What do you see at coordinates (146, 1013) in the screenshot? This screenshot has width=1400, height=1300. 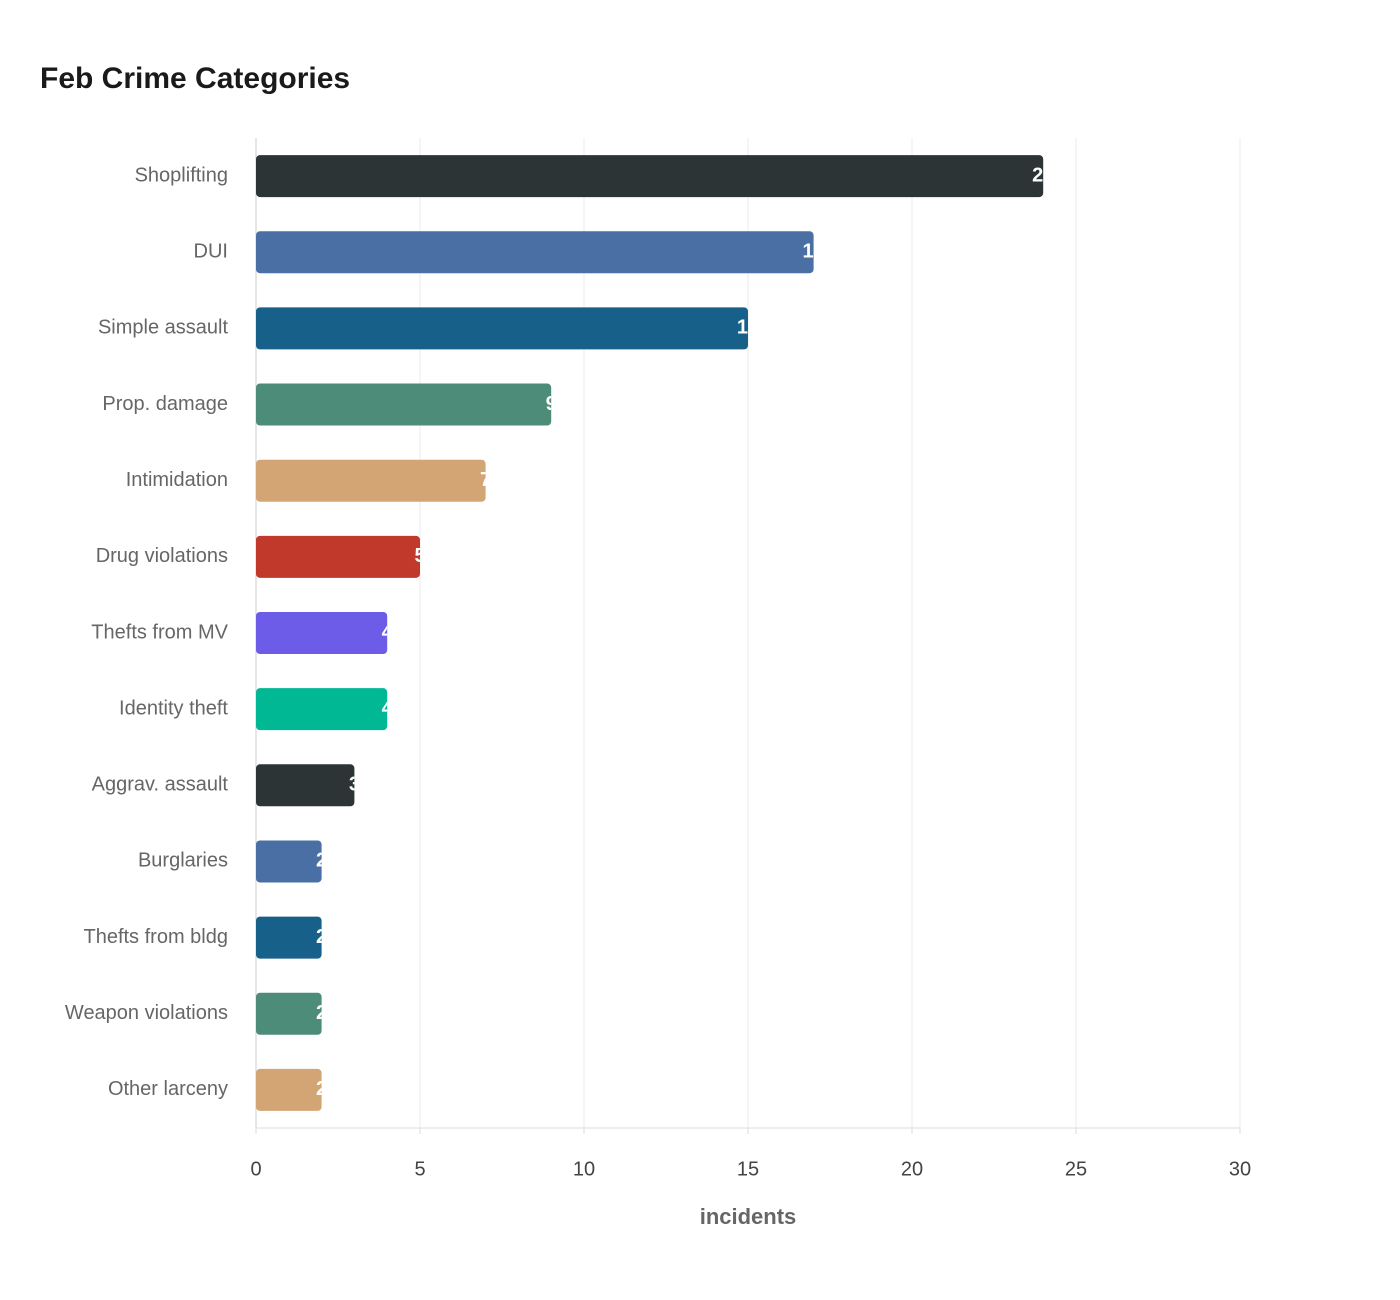 I see `y-tick-label: Weapon violations` at bounding box center [146, 1013].